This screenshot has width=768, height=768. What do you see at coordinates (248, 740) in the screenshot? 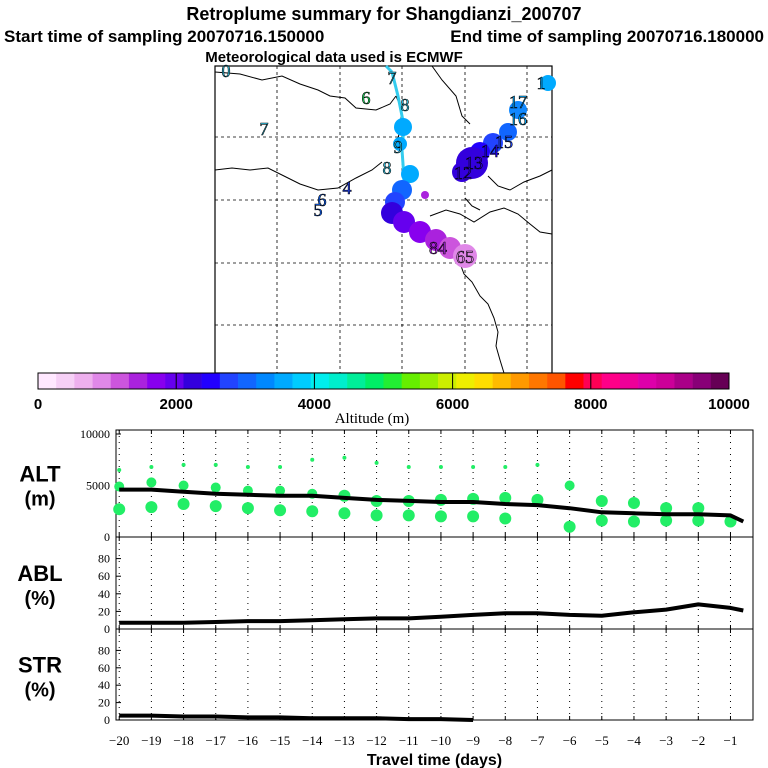
I see `x-tick-label: −16` at bounding box center [248, 740].